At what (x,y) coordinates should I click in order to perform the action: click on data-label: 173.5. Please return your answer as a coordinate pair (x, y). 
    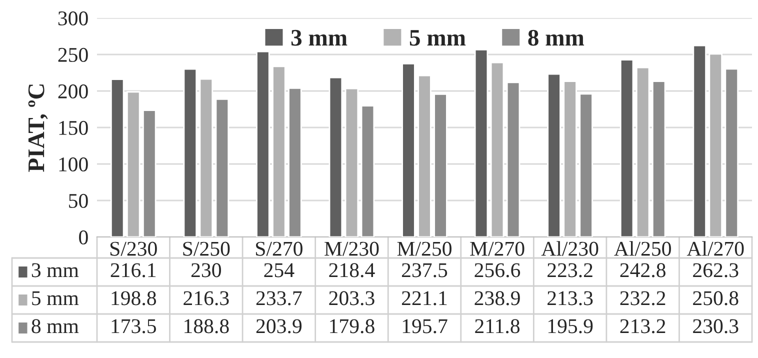
    Looking at the image, I should click on (134, 326).